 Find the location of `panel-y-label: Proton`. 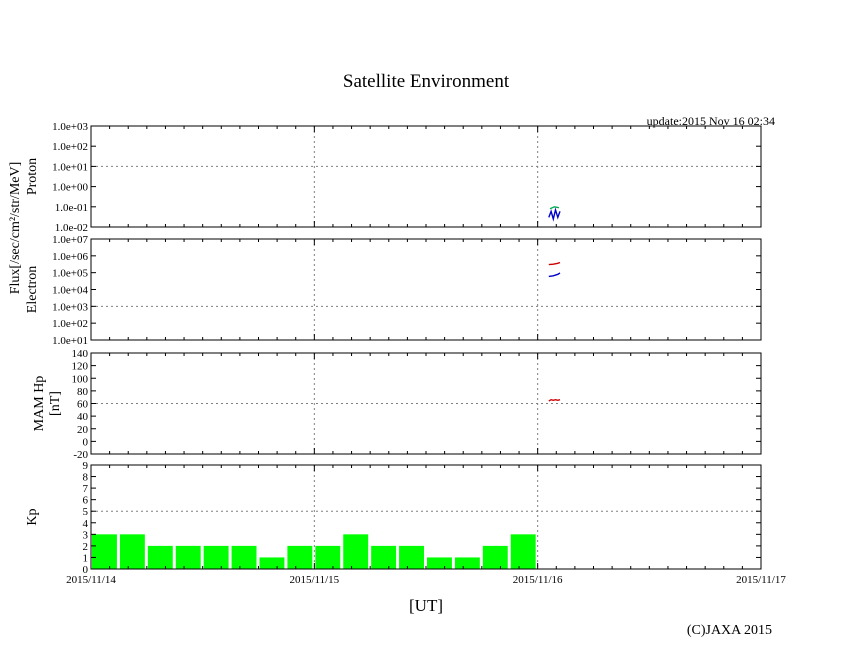

panel-y-label: Proton is located at coordinates (32, 176).